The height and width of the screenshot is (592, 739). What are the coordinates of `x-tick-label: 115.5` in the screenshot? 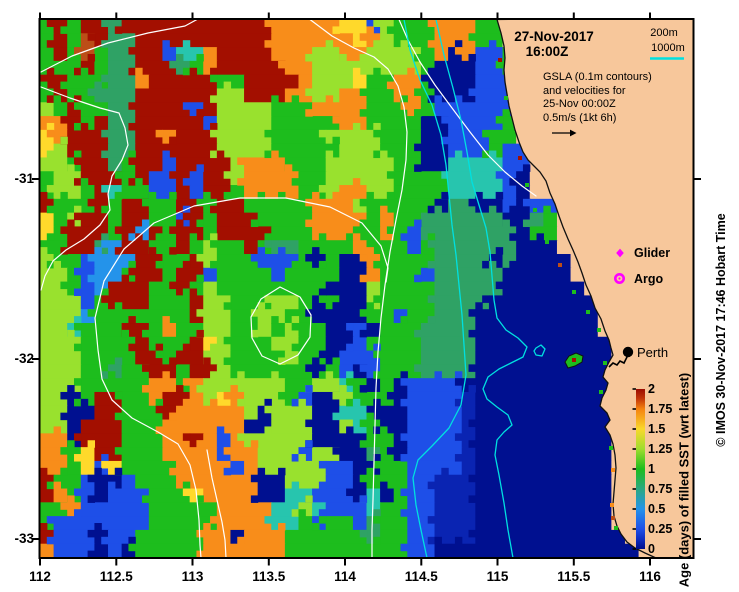 It's located at (574, 576).